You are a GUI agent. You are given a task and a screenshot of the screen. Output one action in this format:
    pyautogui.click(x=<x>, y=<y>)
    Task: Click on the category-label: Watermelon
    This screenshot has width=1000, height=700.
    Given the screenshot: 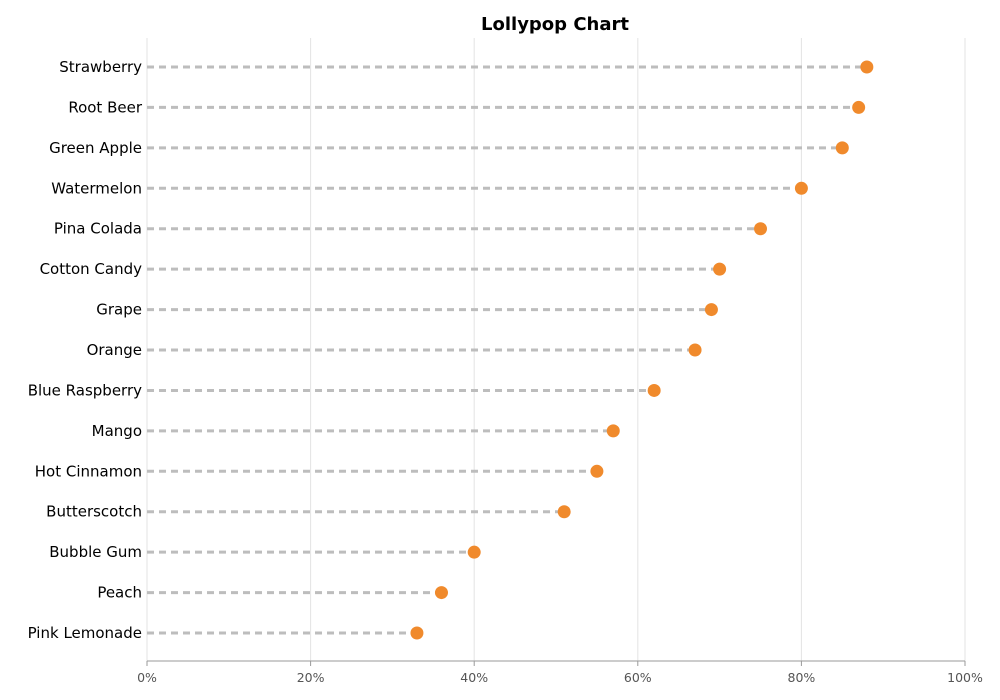 What is the action you would take?
    pyautogui.click(x=96, y=188)
    